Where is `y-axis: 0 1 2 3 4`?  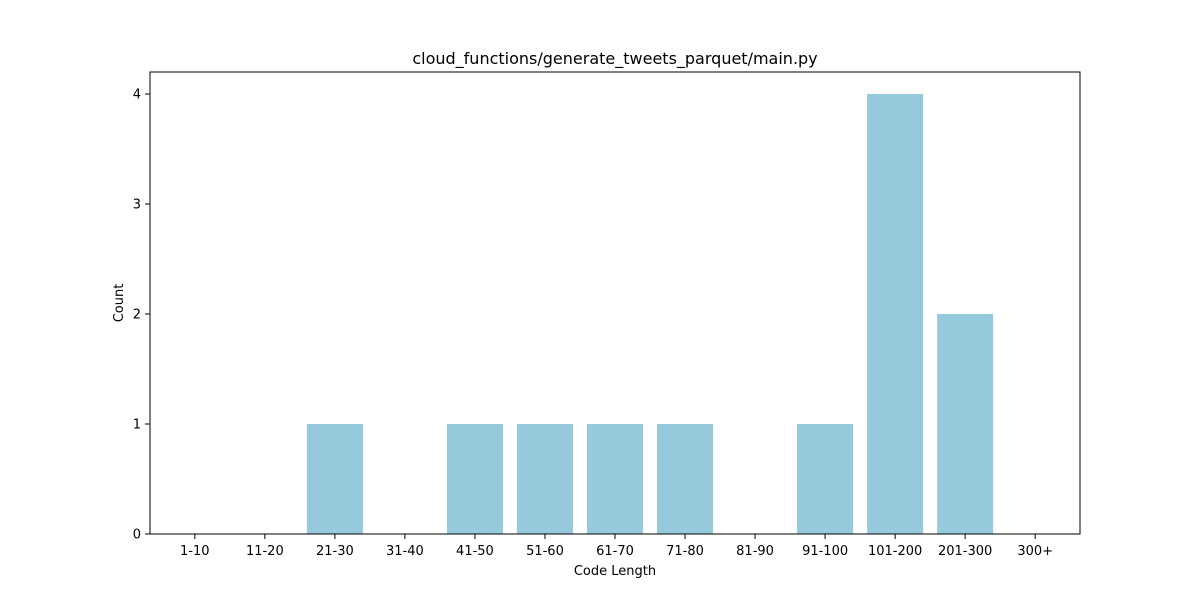 y-axis: 0 1 2 3 4 is located at coordinates (141, 315).